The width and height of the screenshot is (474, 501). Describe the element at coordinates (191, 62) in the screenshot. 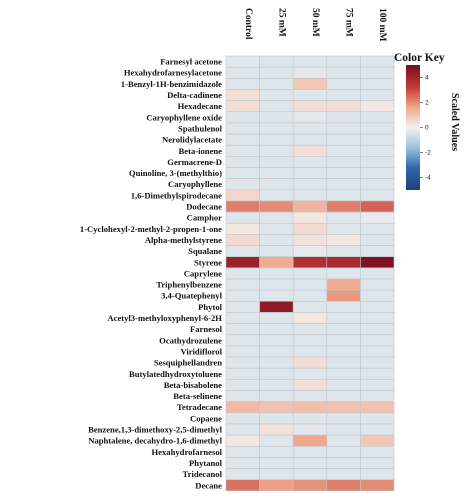

I see `row-label: Farnesyl acetone` at that location.